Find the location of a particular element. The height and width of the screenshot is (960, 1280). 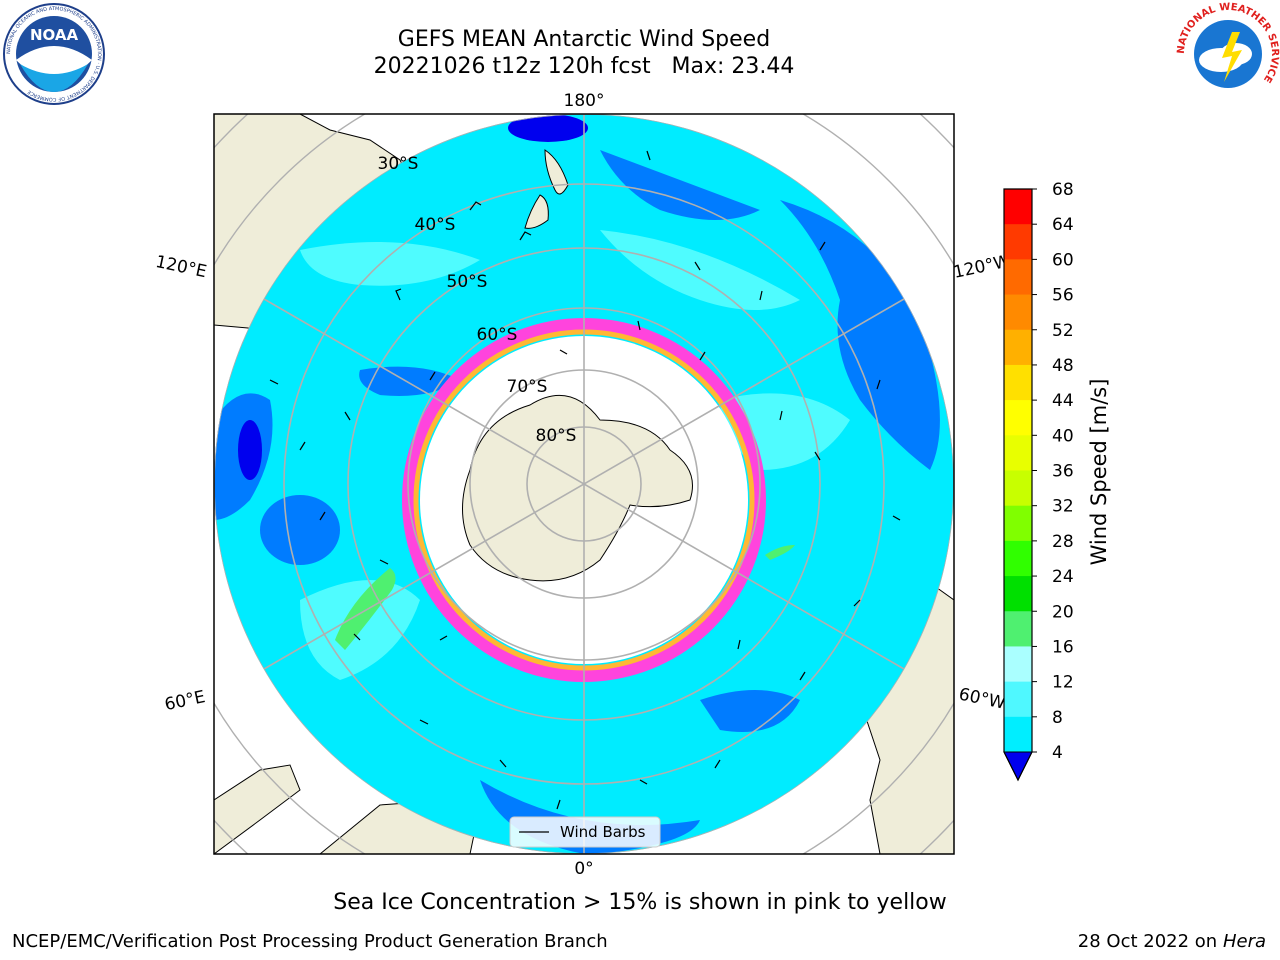

colorbar-tick-label: 32 is located at coordinates (1063, 507).